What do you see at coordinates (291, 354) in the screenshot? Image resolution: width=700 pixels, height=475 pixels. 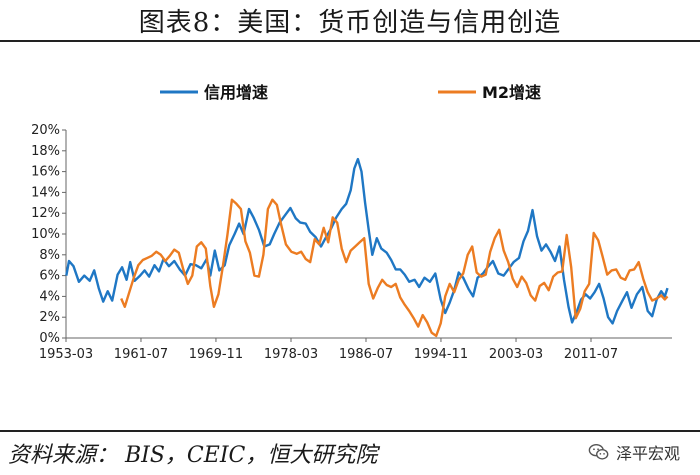 I see `x-tick-label: 1978-03` at bounding box center [291, 354].